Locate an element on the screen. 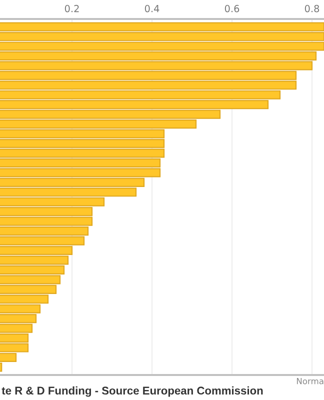 The height and width of the screenshot is (400, 324). x-axis-title: Norma is located at coordinates (310, 381).